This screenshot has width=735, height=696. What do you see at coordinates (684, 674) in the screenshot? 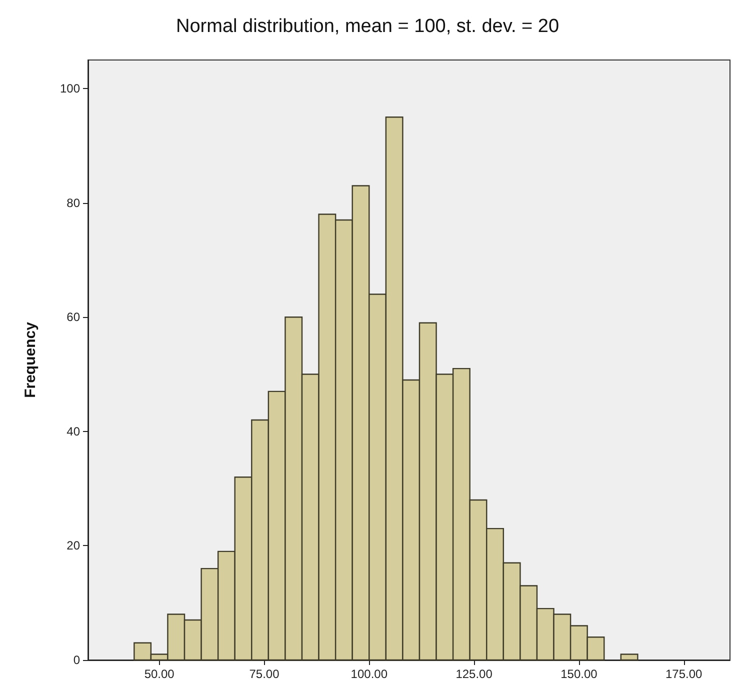
I see `x-tick-label: 175.00` at bounding box center [684, 674].